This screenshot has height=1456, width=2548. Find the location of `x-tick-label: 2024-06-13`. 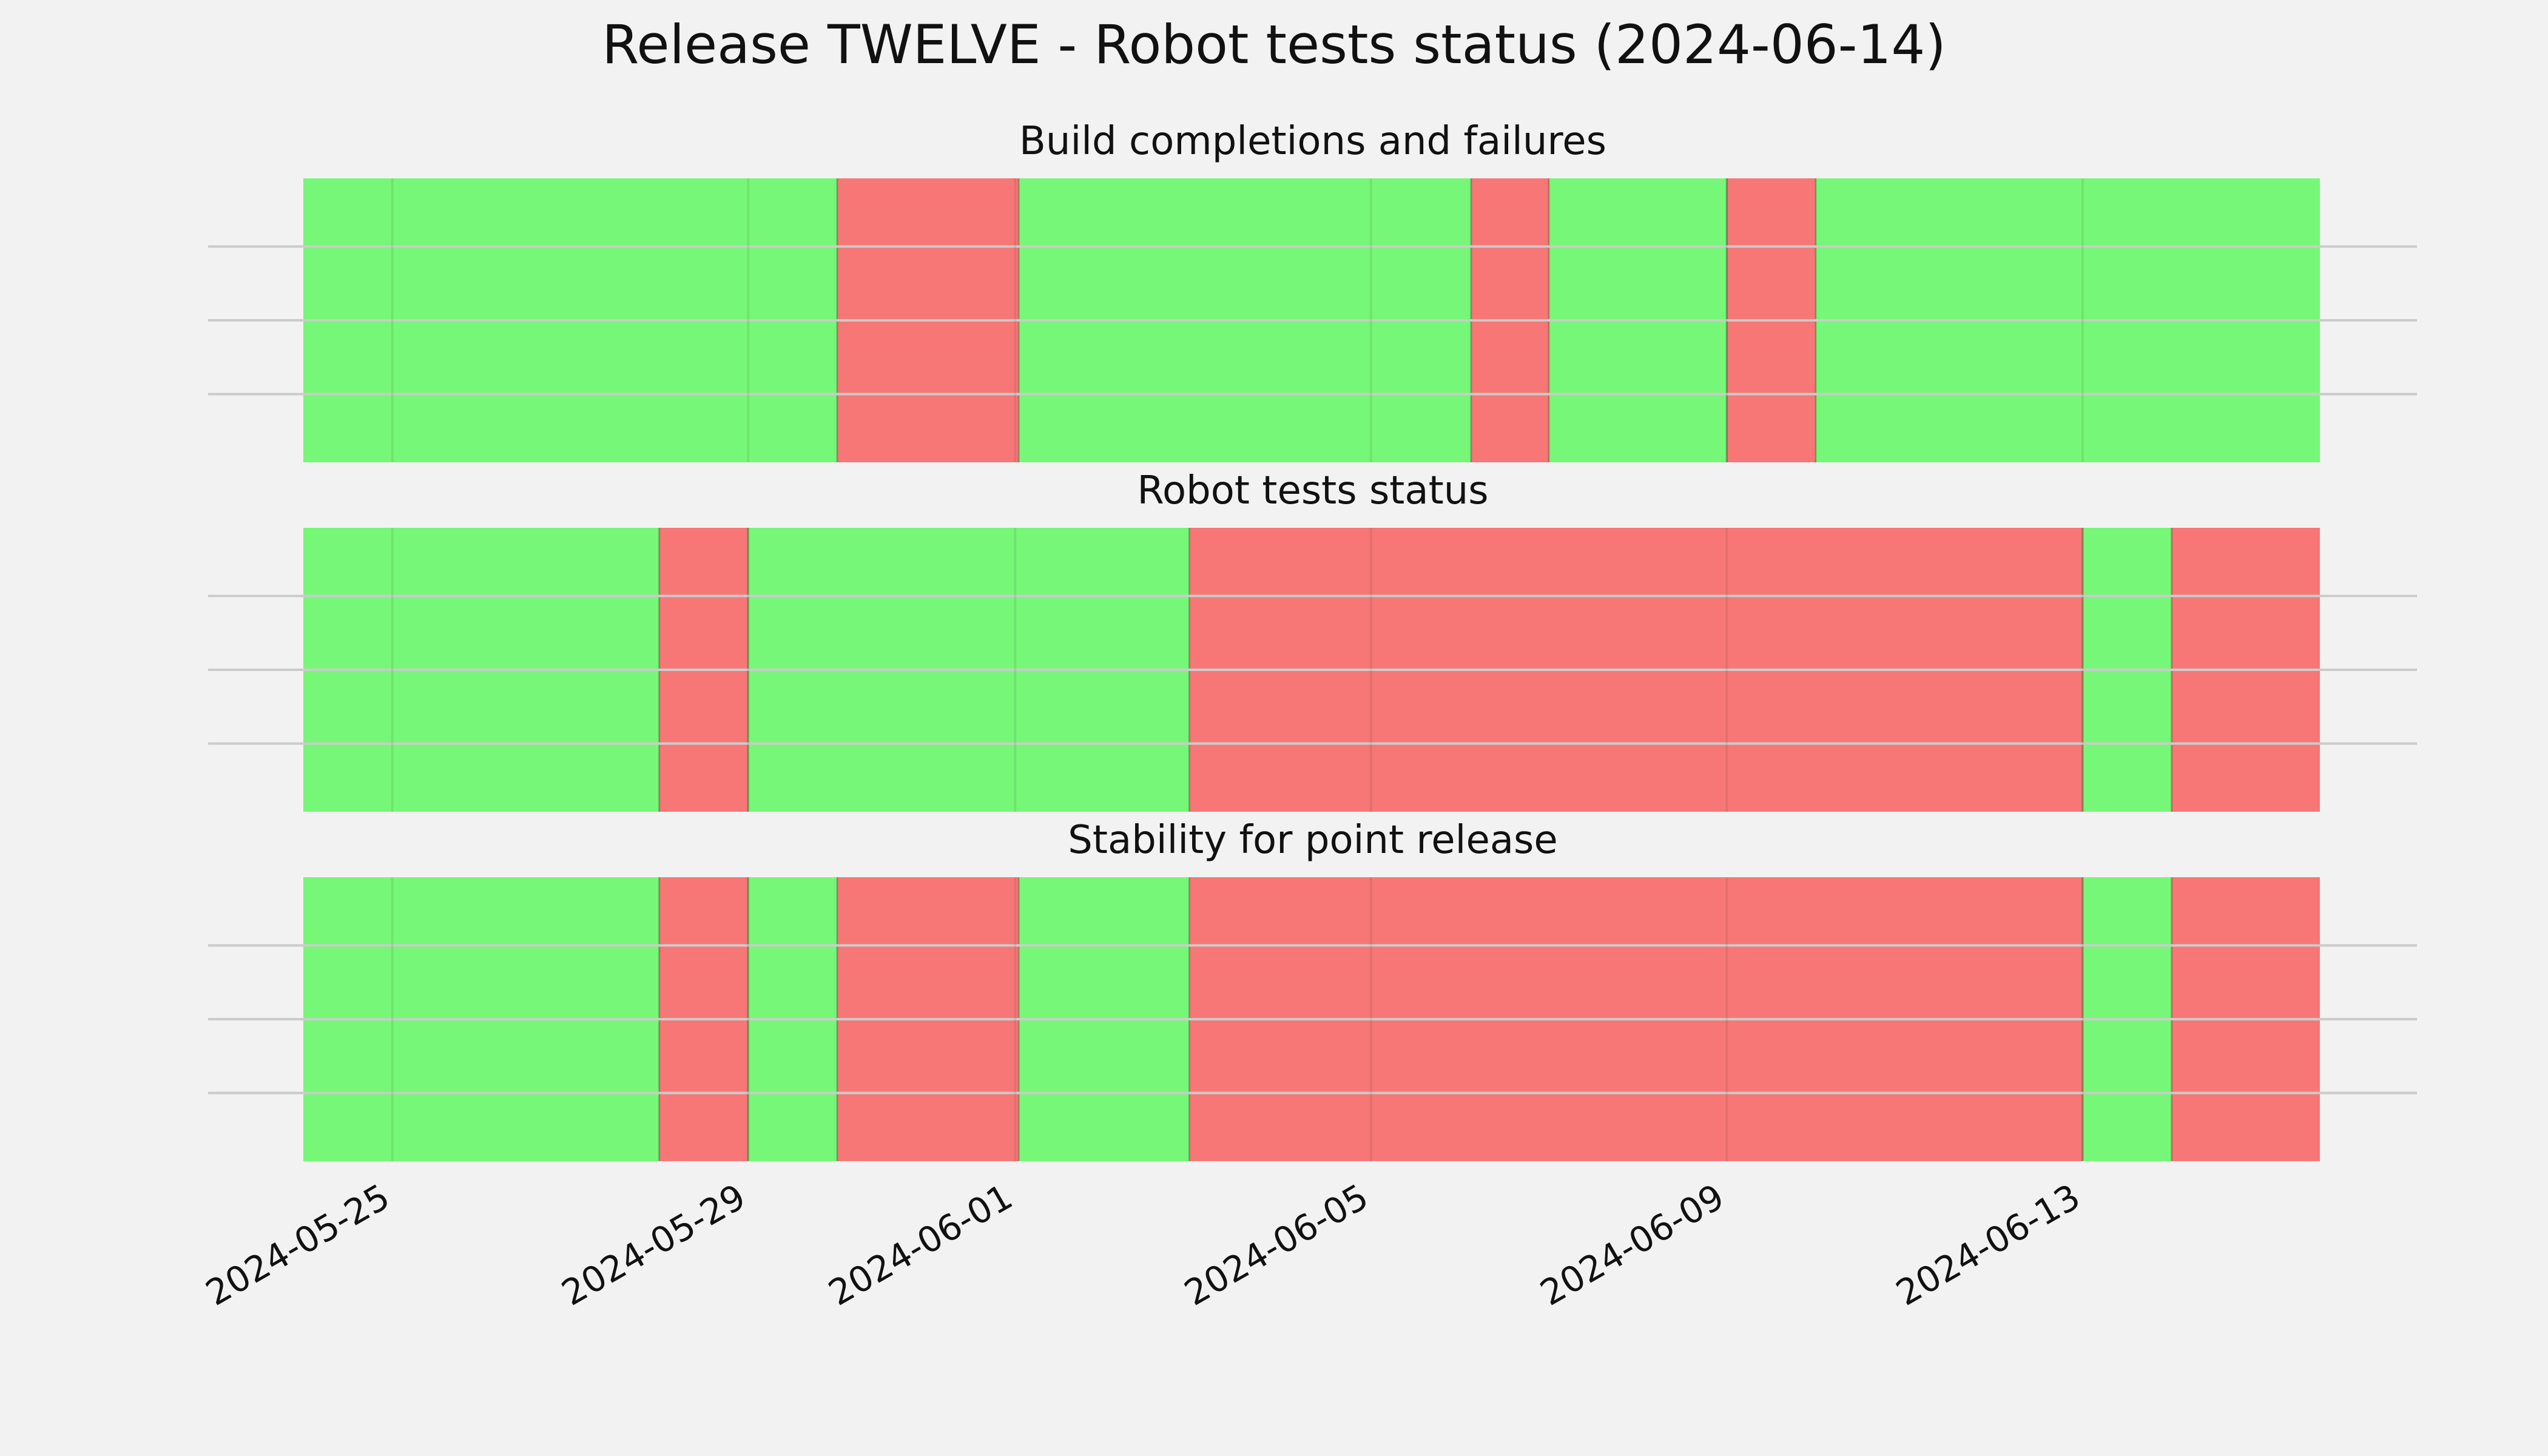

x-tick-label: 2024-06-13 is located at coordinates (1988, 1244).